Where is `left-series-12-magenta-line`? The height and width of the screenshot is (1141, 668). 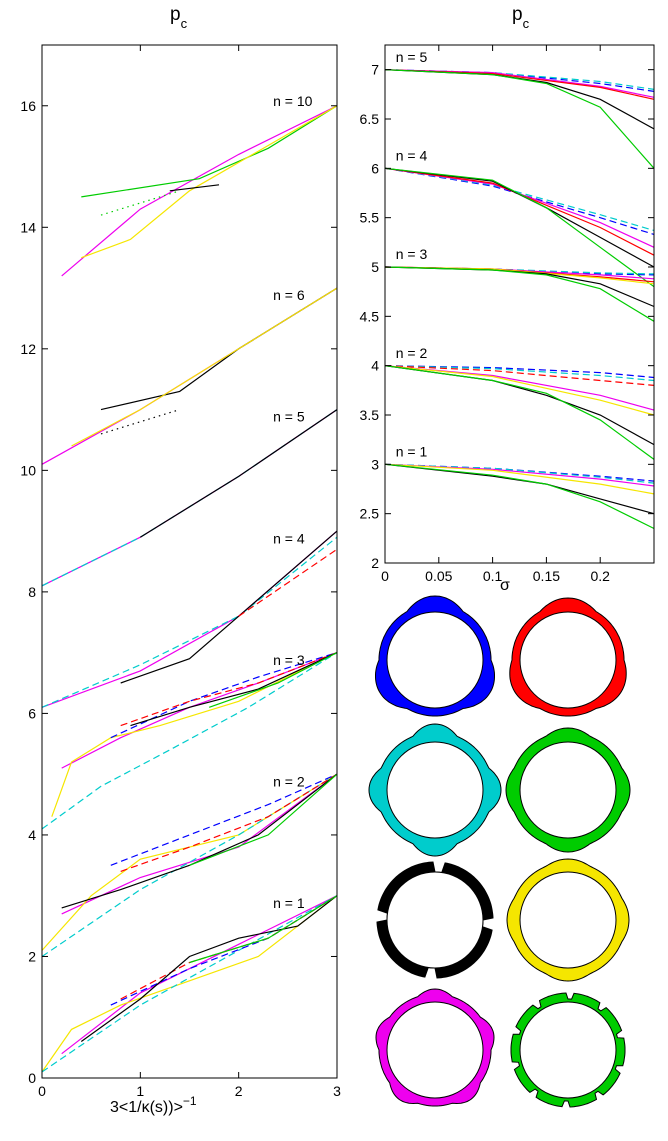 left-series-12-magenta-line is located at coordinates (189, 619).